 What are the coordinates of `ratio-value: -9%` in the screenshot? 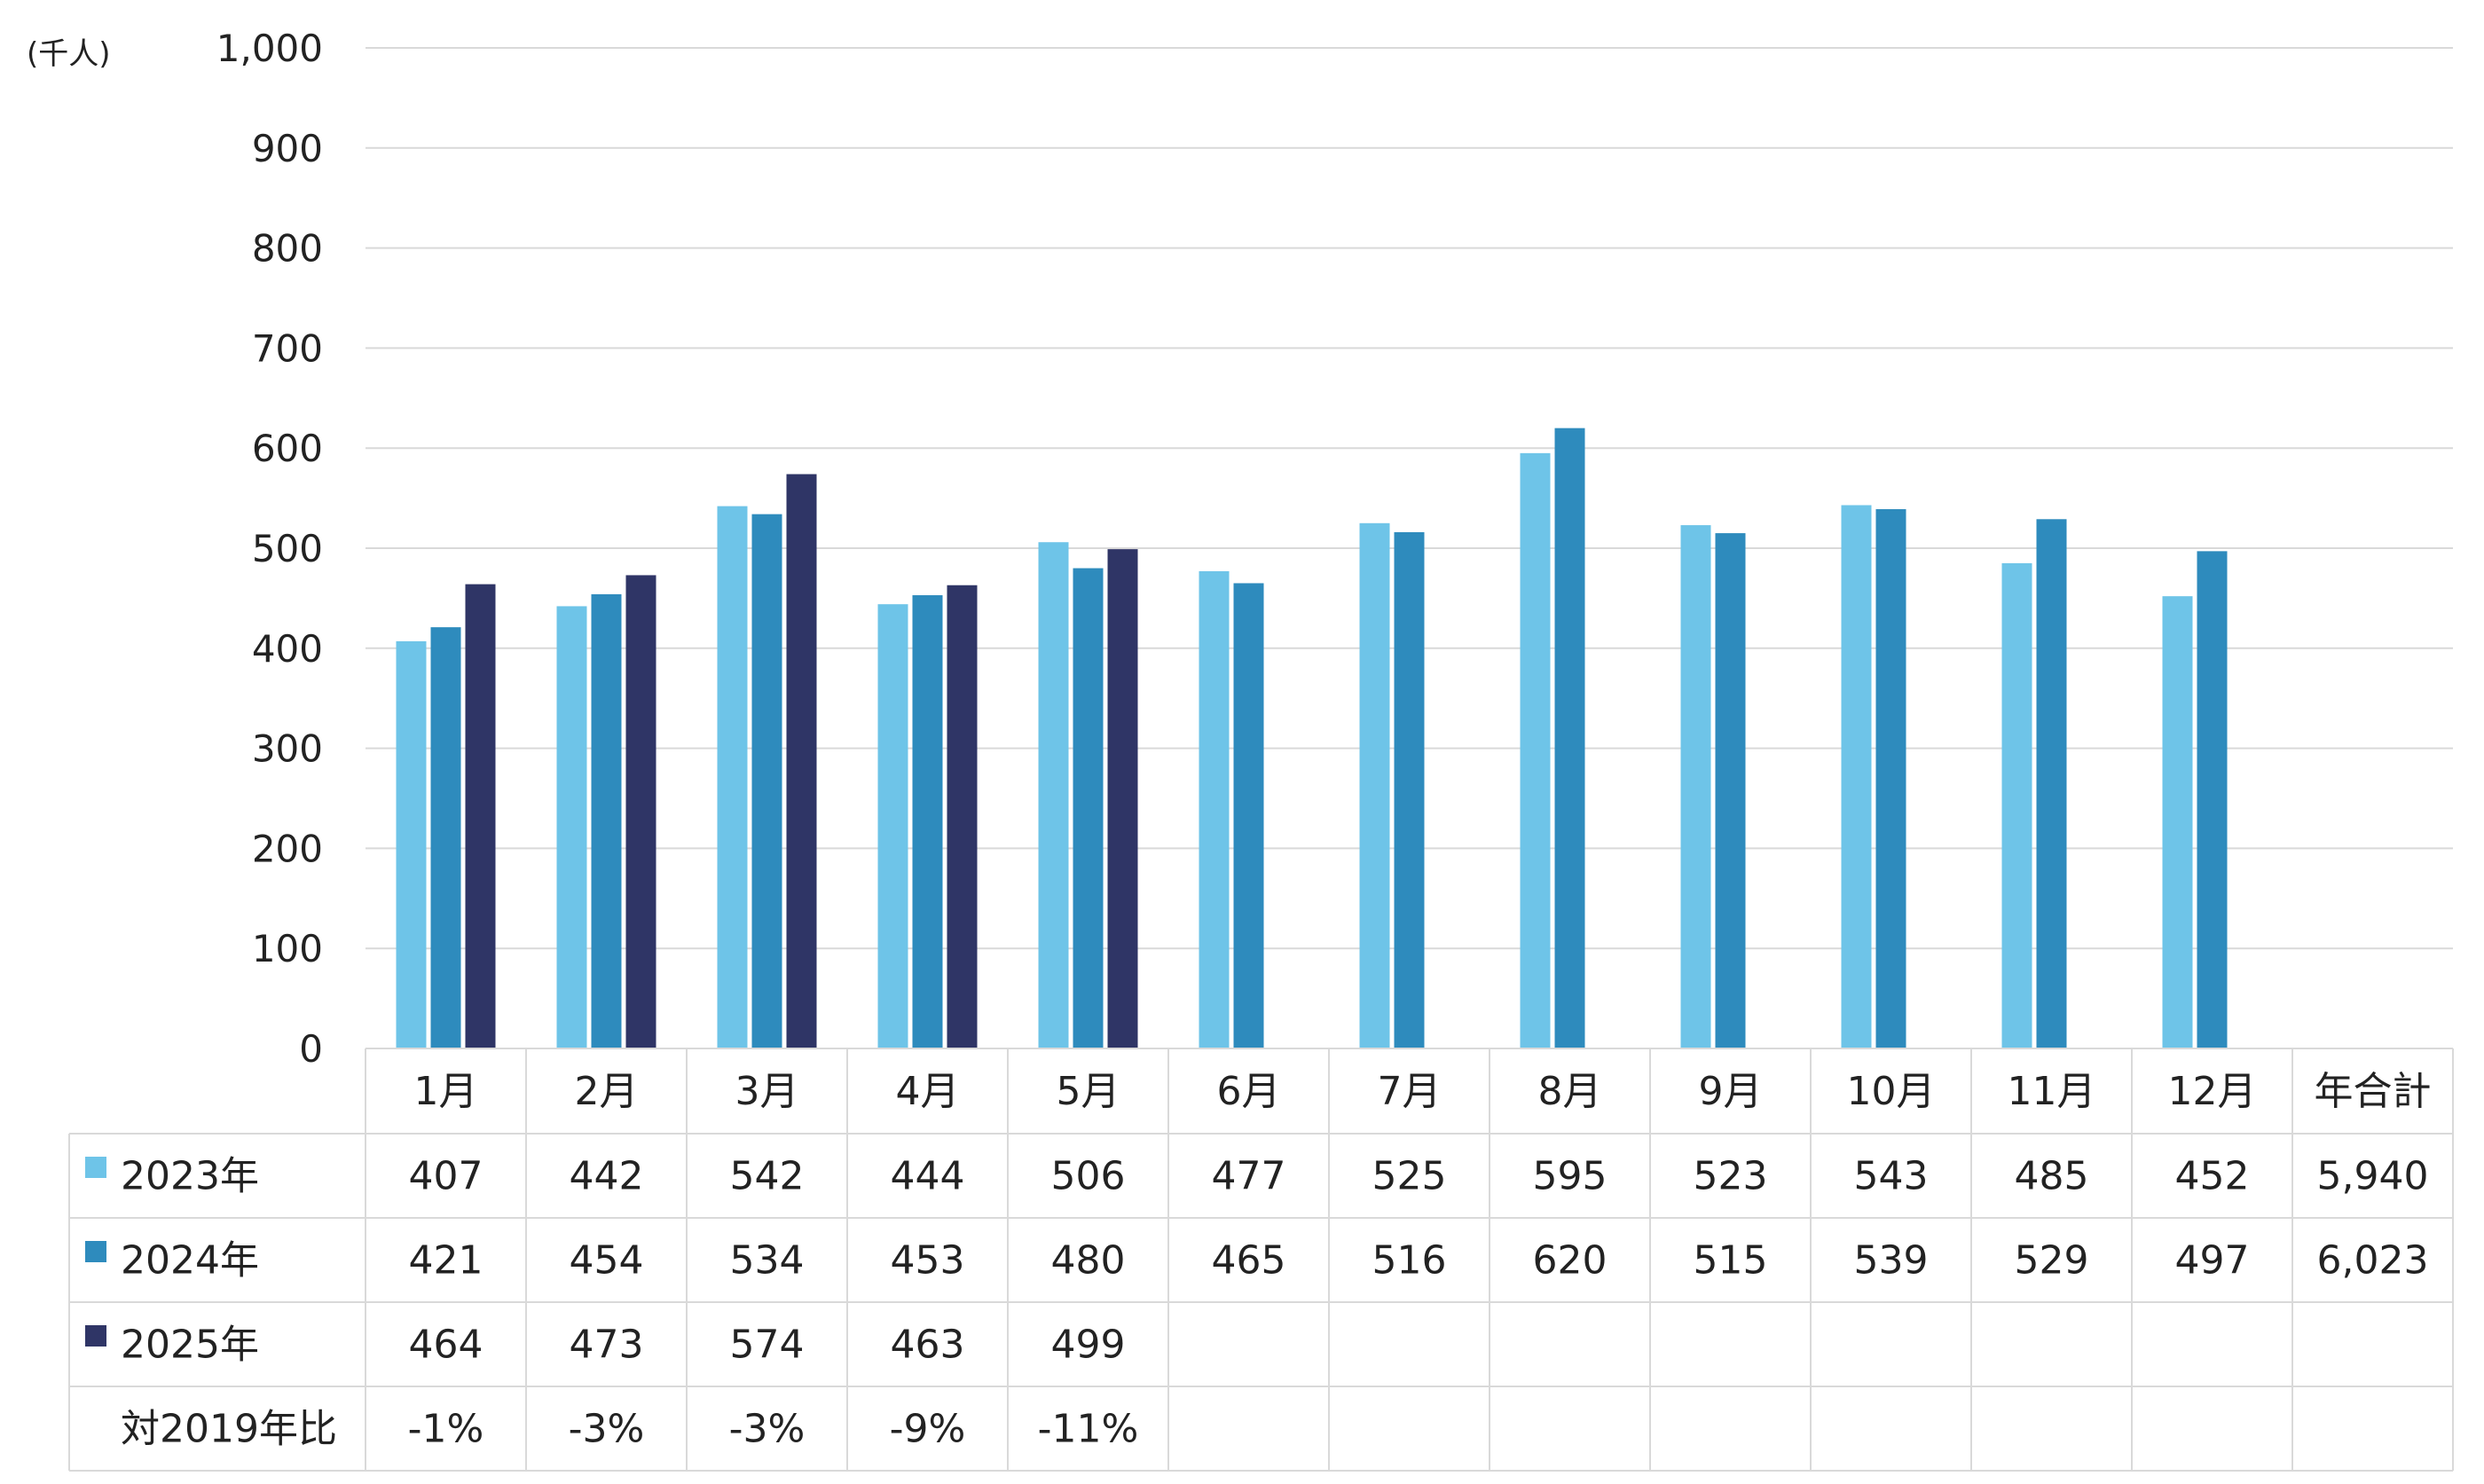 It's located at (928, 1429).